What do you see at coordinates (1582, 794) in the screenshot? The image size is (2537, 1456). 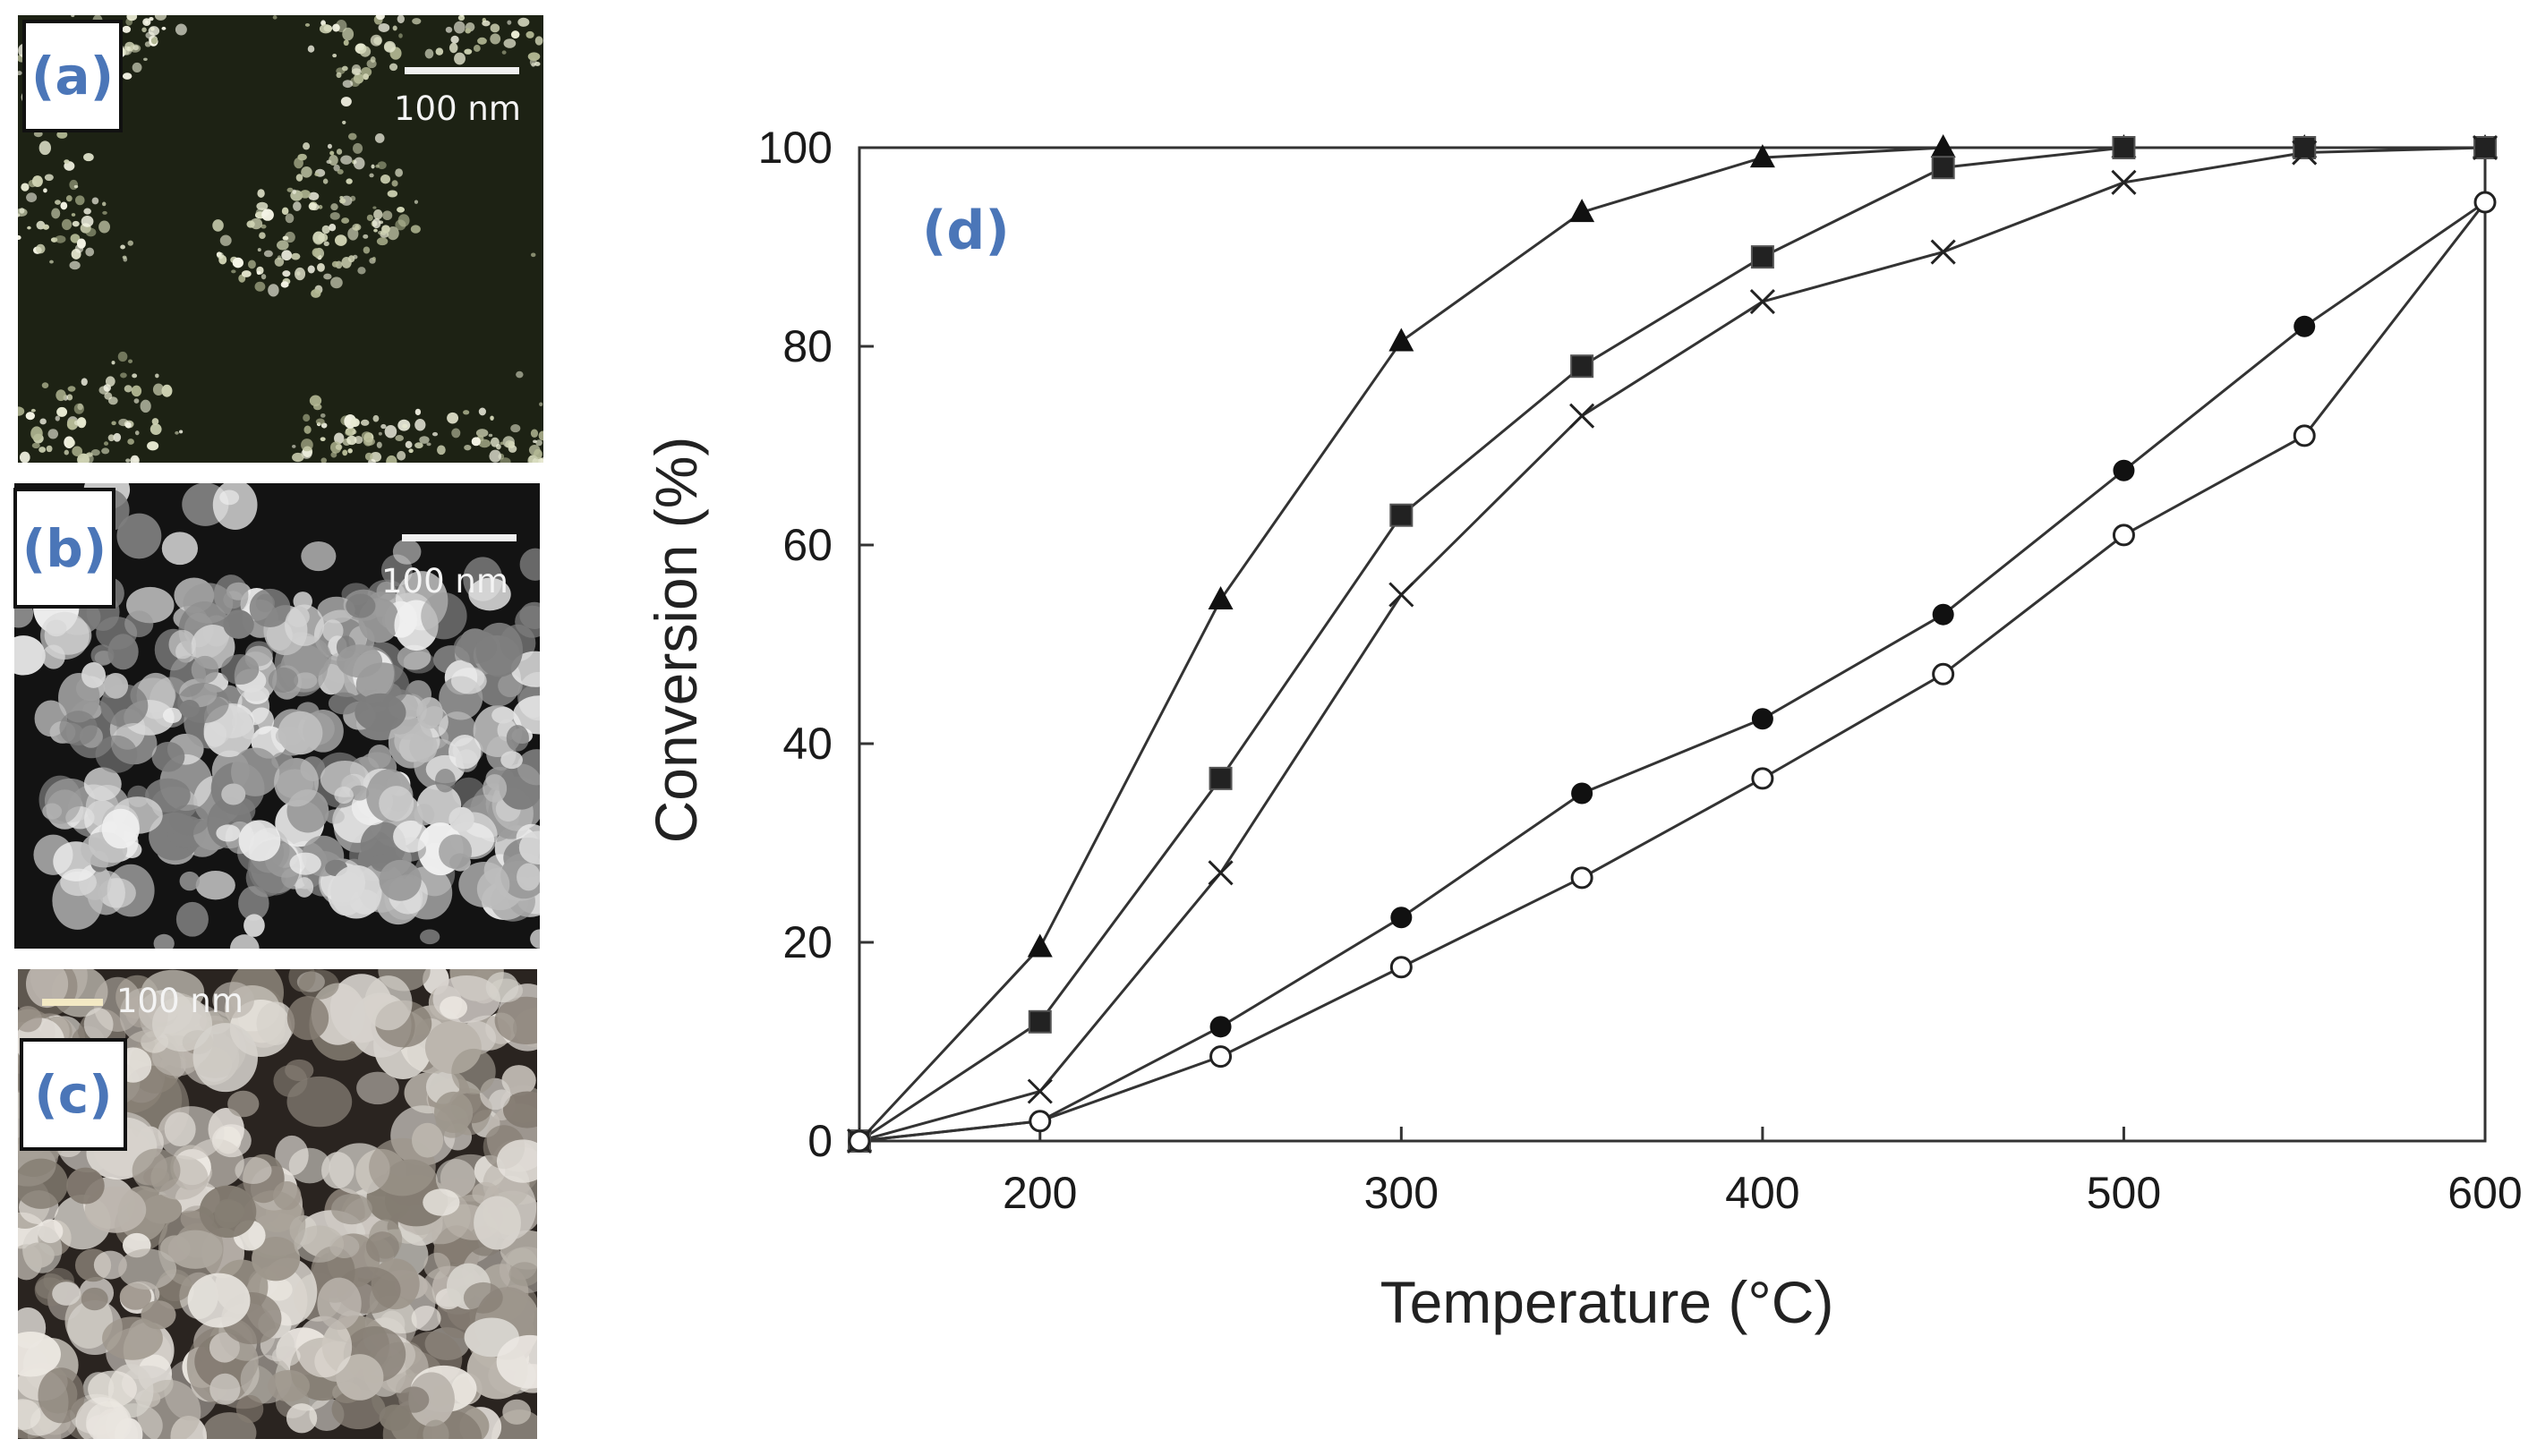 I see `data-point-filled-circle` at bounding box center [1582, 794].